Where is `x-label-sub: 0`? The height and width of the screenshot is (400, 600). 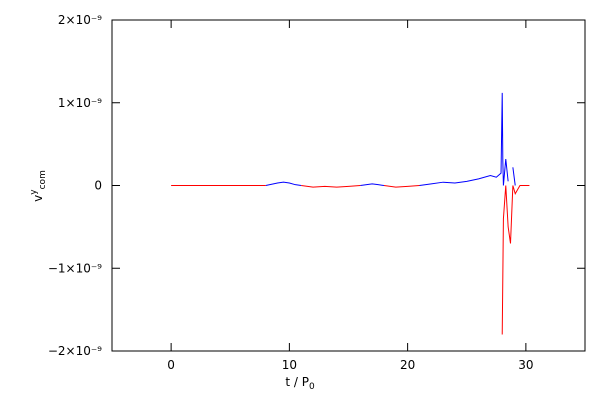
x-label-sub: 0 is located at coordinates (312, 387).